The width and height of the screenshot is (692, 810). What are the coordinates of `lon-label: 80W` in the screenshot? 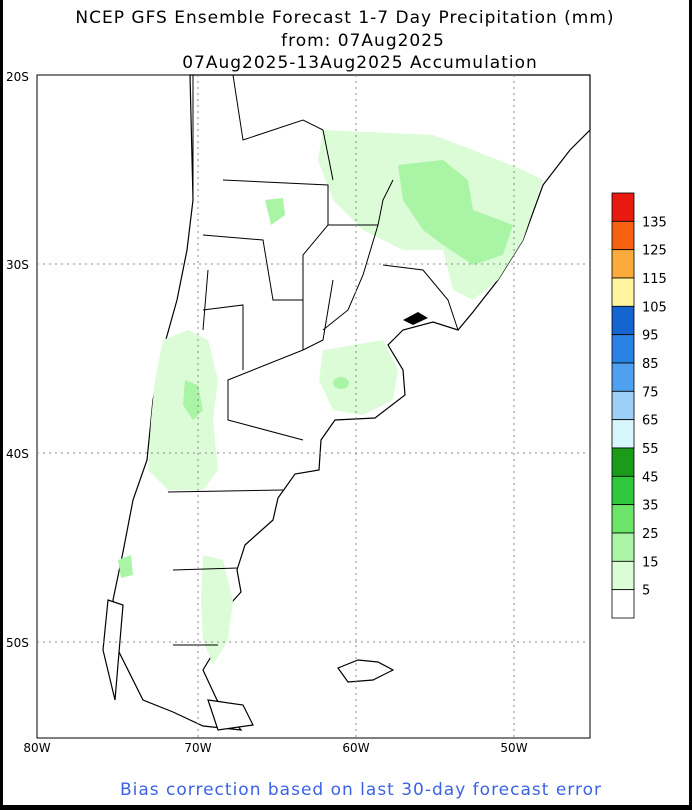 It's located at (36, 748).